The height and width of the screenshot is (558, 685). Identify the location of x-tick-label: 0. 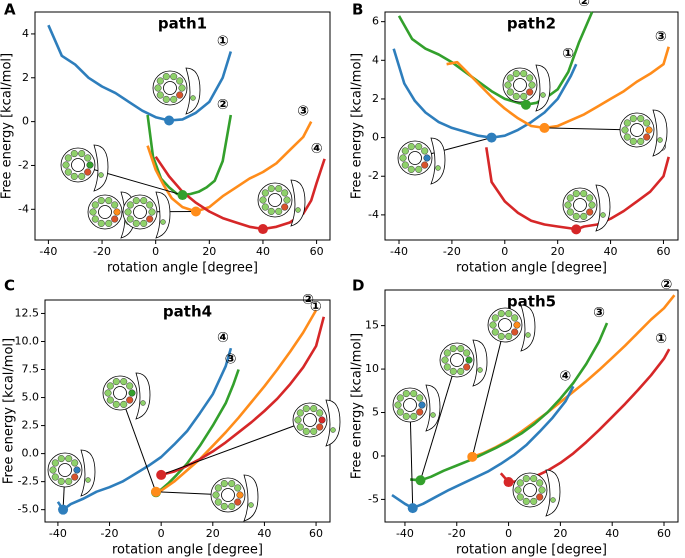
(508, 533).